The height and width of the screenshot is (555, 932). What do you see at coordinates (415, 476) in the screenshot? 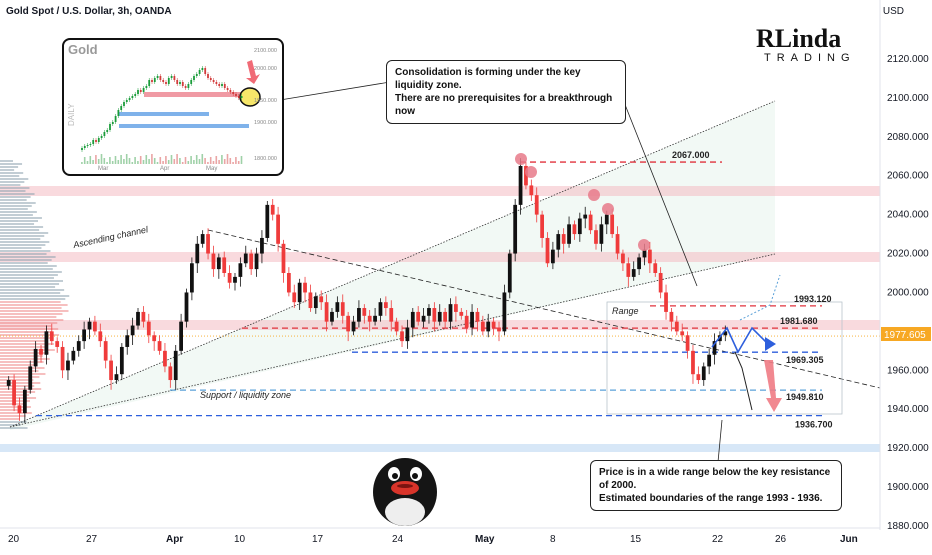
I see `penguin-pupil-right` at bounding box center [415, 476].